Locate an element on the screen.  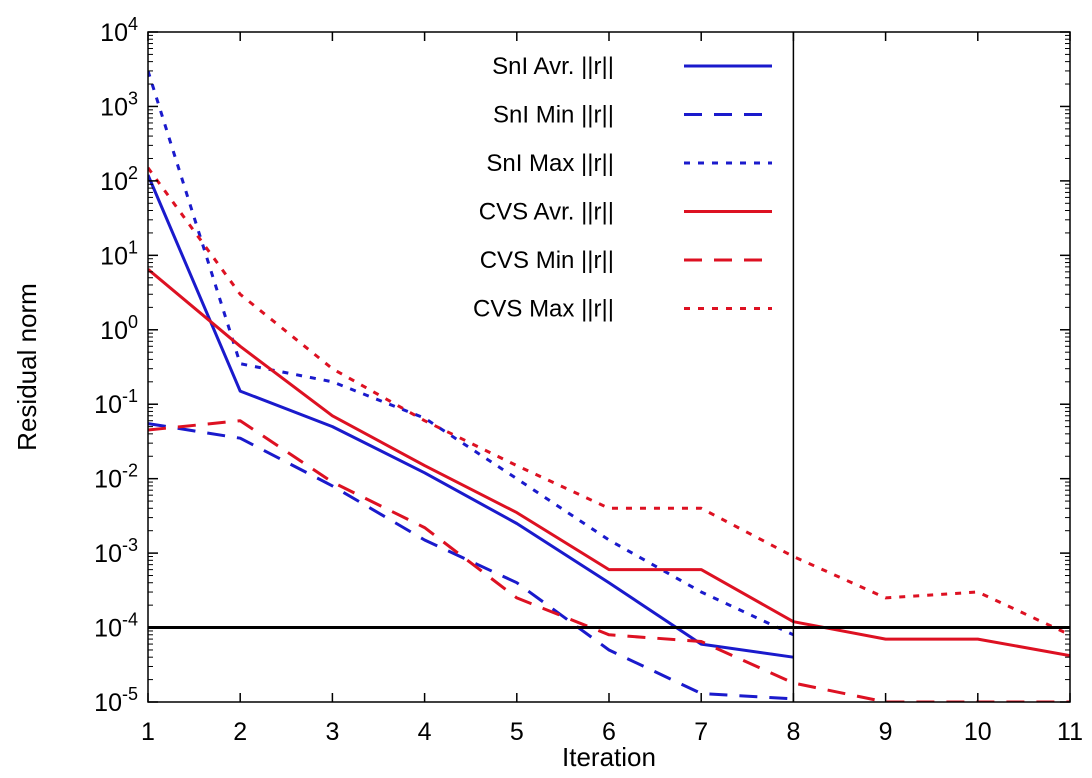
y-tick-label: 10⁻³ is located at coordinates (116, 551).